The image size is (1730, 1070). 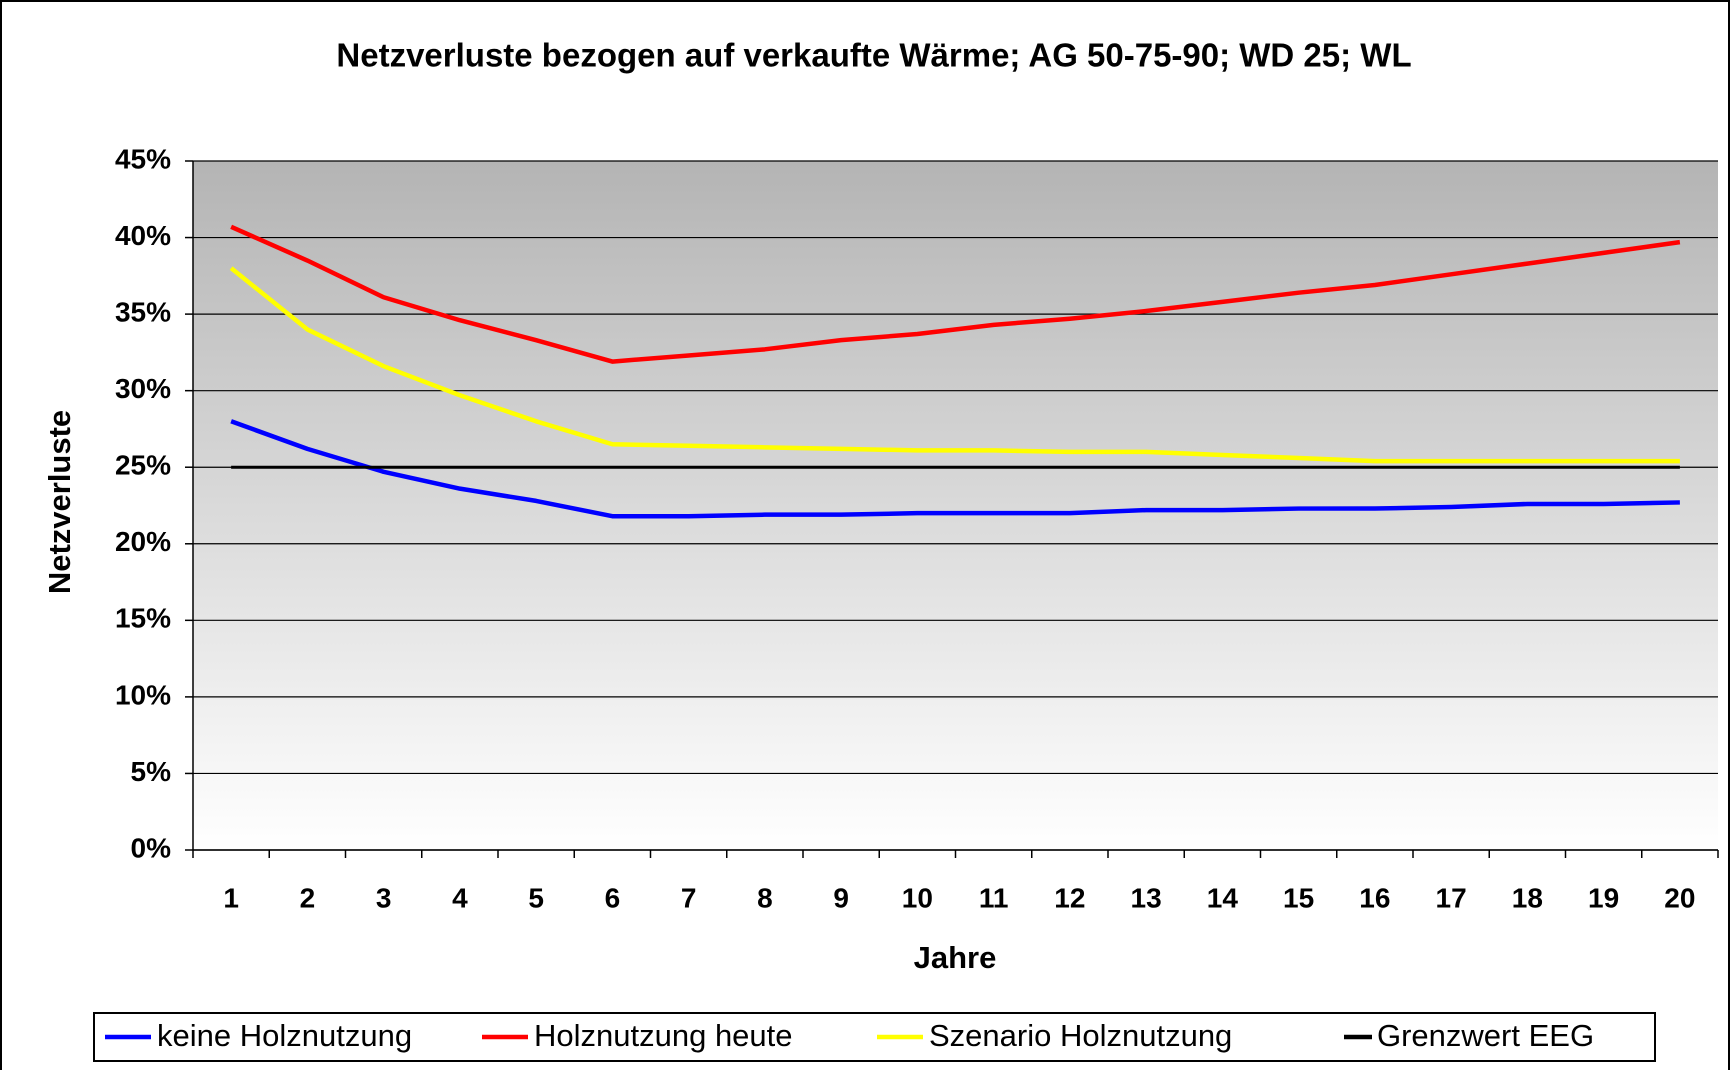 I want to click on y-tick-label: 0%, so click(x=151, y=847).